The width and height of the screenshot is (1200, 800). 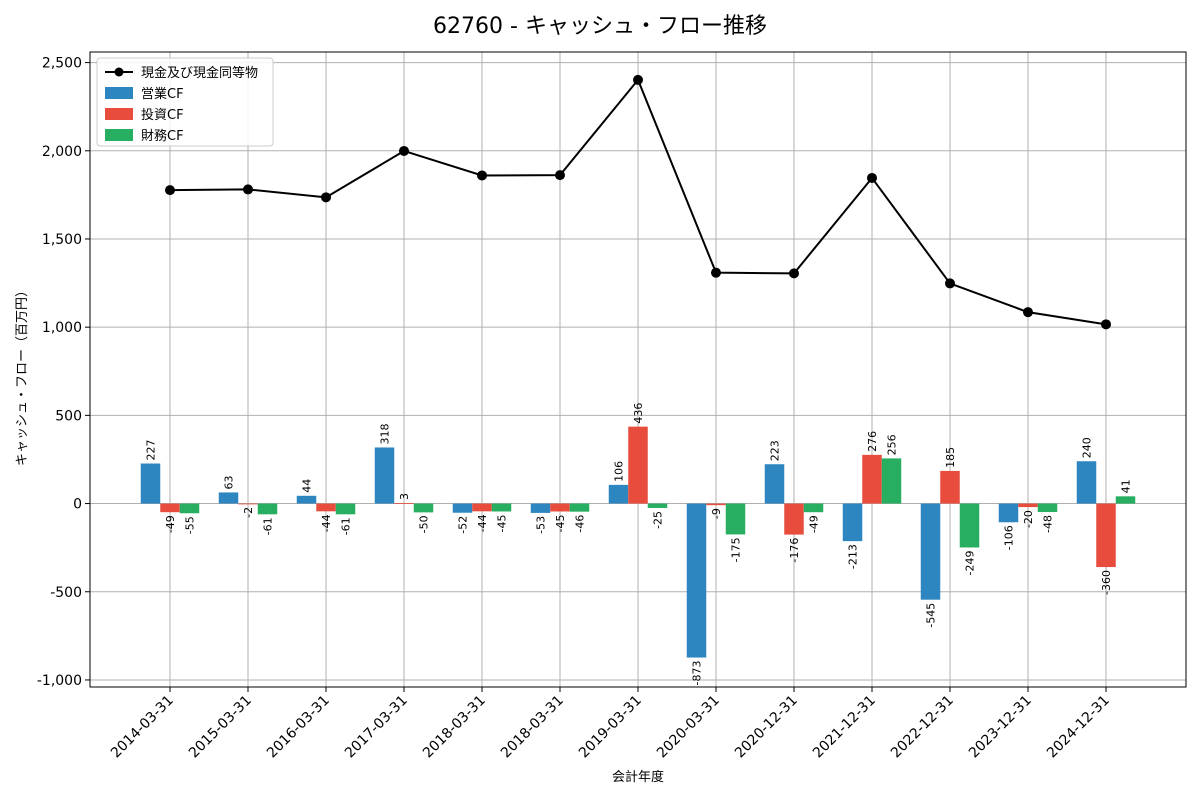 What do you see at coordinates (580, 524) in the screenshot?
I see `bar-value-label: -46` at bounding box center [580, 524].